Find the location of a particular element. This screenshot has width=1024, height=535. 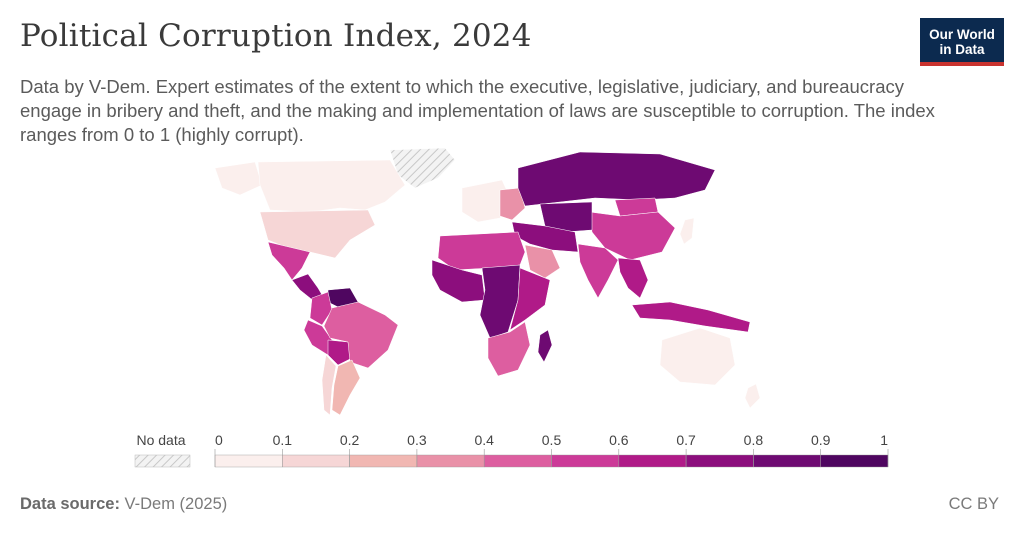

legend-svg: No data 0 0.1 0.2 0.3 0.4 0.5 0.6 0.7 0.8 0.9 1 is located at coordinates (511, 450).